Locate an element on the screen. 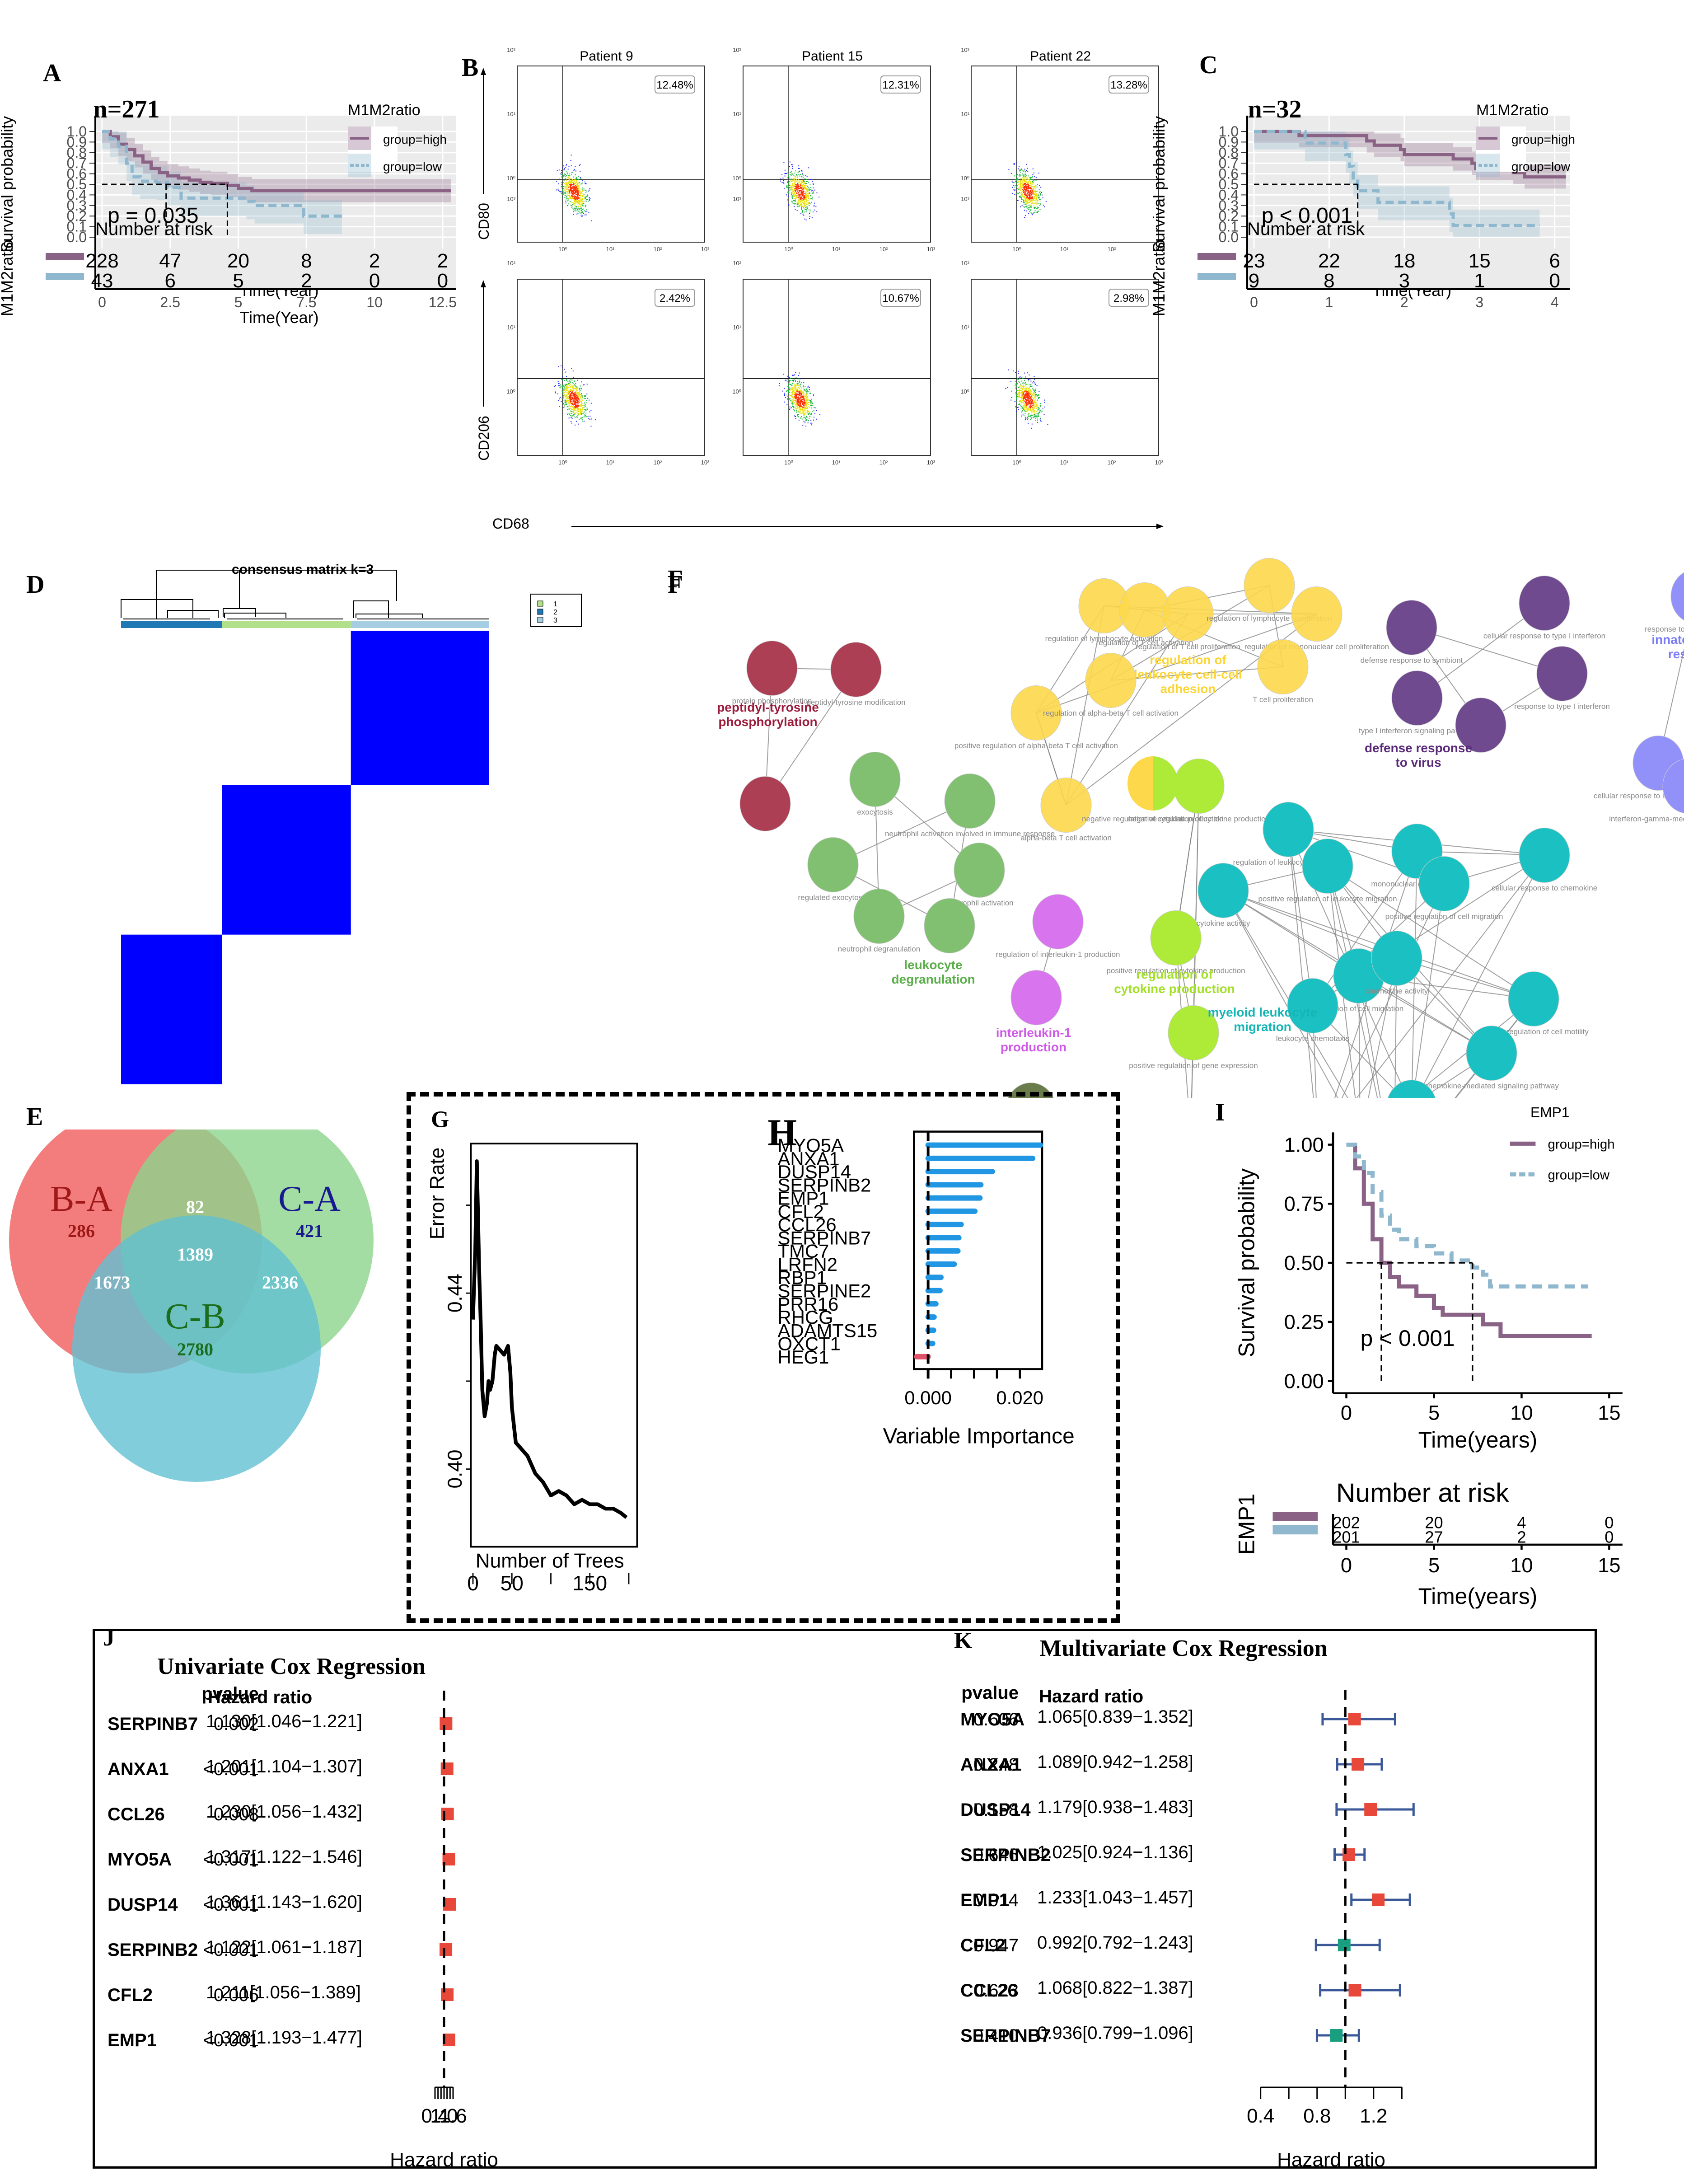 Image resolution: width=1684 pixels, height=2184 pixels. risk-count-high: 18 is located at coordinates (1404, 261).